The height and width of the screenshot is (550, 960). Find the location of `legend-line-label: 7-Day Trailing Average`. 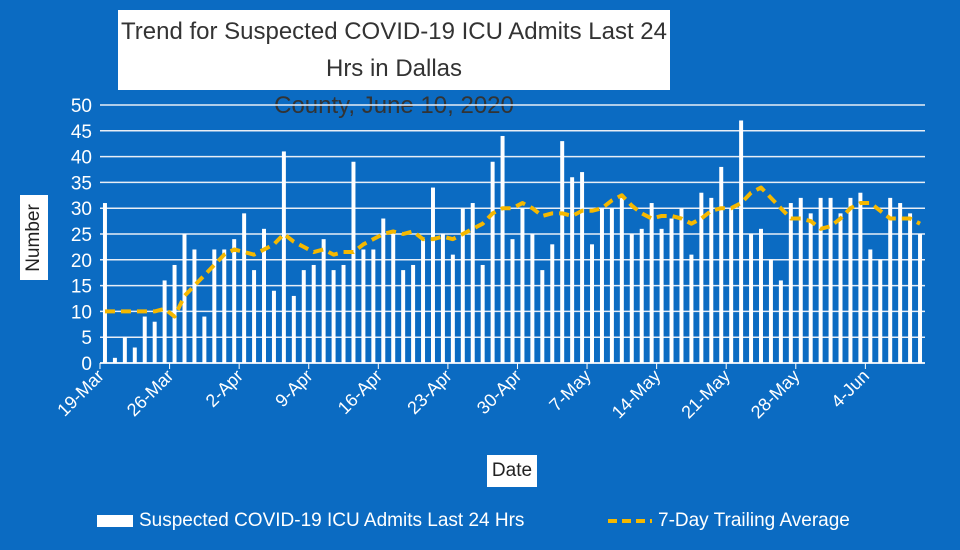

legend-line-label: 7-Day Trailing Average is located at coordinates (754, 520).